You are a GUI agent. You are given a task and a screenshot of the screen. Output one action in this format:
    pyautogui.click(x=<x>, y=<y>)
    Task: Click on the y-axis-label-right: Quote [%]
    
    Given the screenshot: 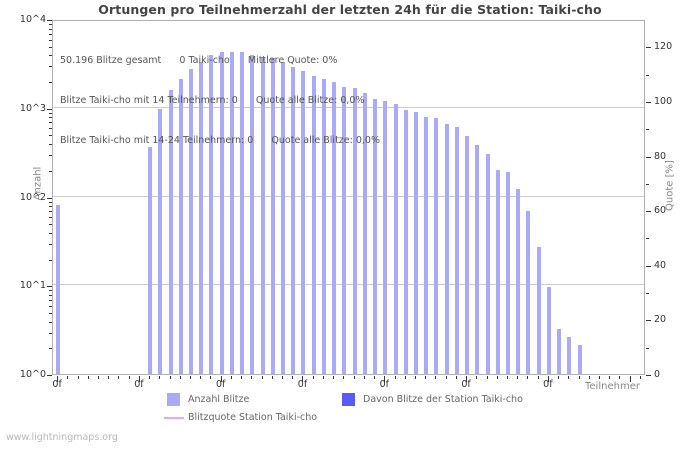 What is the action you would take?
    pyautogui.click(x=670, y=185)
    